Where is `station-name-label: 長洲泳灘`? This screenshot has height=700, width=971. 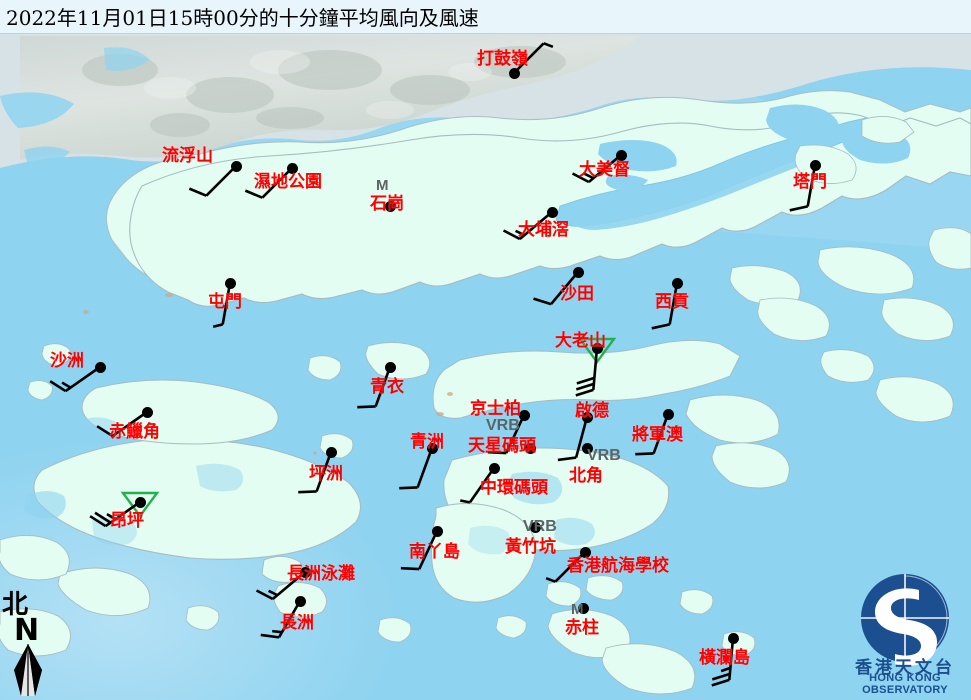 station-name-label: 長洲泳灘 is located at coordinates (321, 574).